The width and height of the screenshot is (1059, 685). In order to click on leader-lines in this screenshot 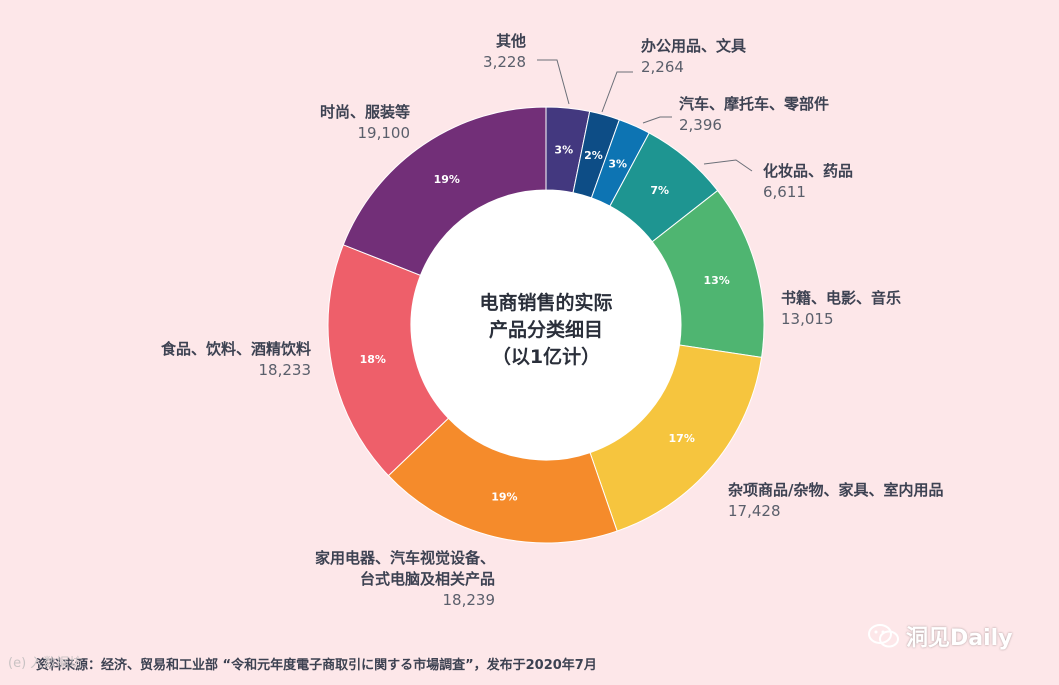, I will do `click(645, 115)`.